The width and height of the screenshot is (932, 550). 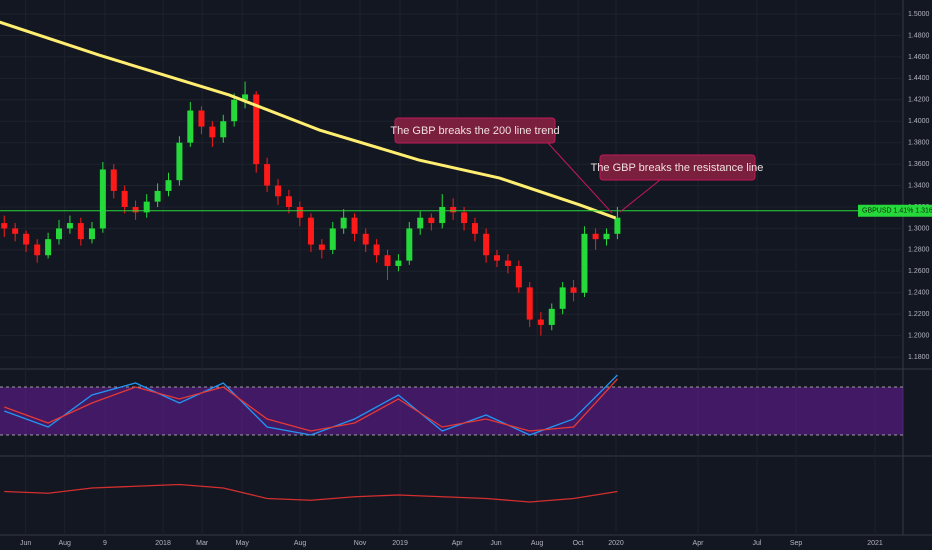 I want to click on x-tick-label: Mar, so click(x=202, y=543).